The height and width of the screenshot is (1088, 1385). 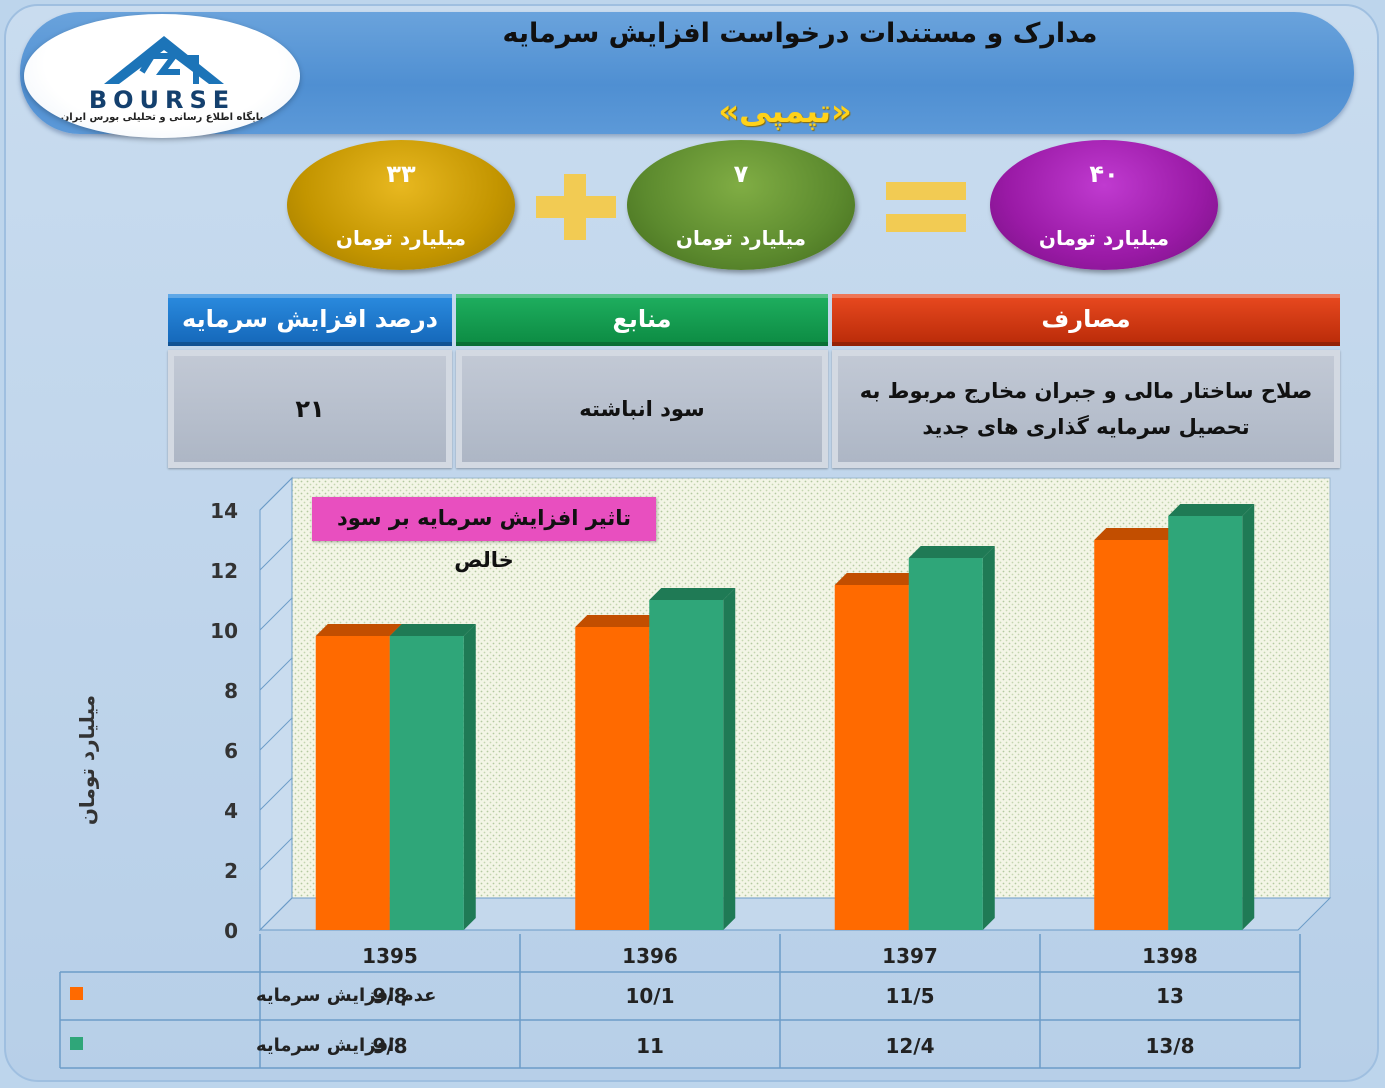 I want to click on y-tick-label: 14, so click(x=224, y=511).